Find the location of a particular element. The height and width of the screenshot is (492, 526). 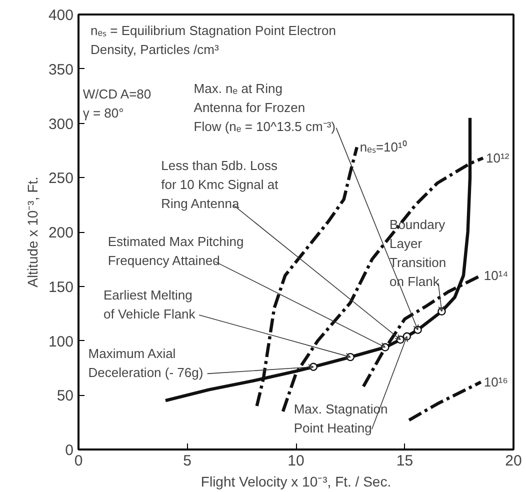

x-tick-label: 20 is located at coordinates (513, 461).